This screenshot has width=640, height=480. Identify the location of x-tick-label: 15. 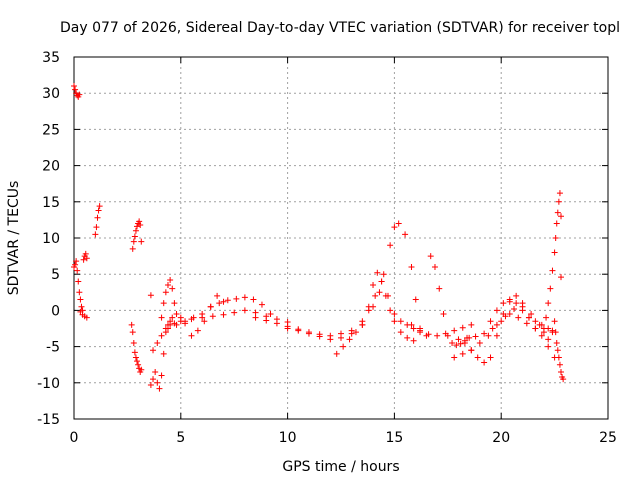
(394, 438).